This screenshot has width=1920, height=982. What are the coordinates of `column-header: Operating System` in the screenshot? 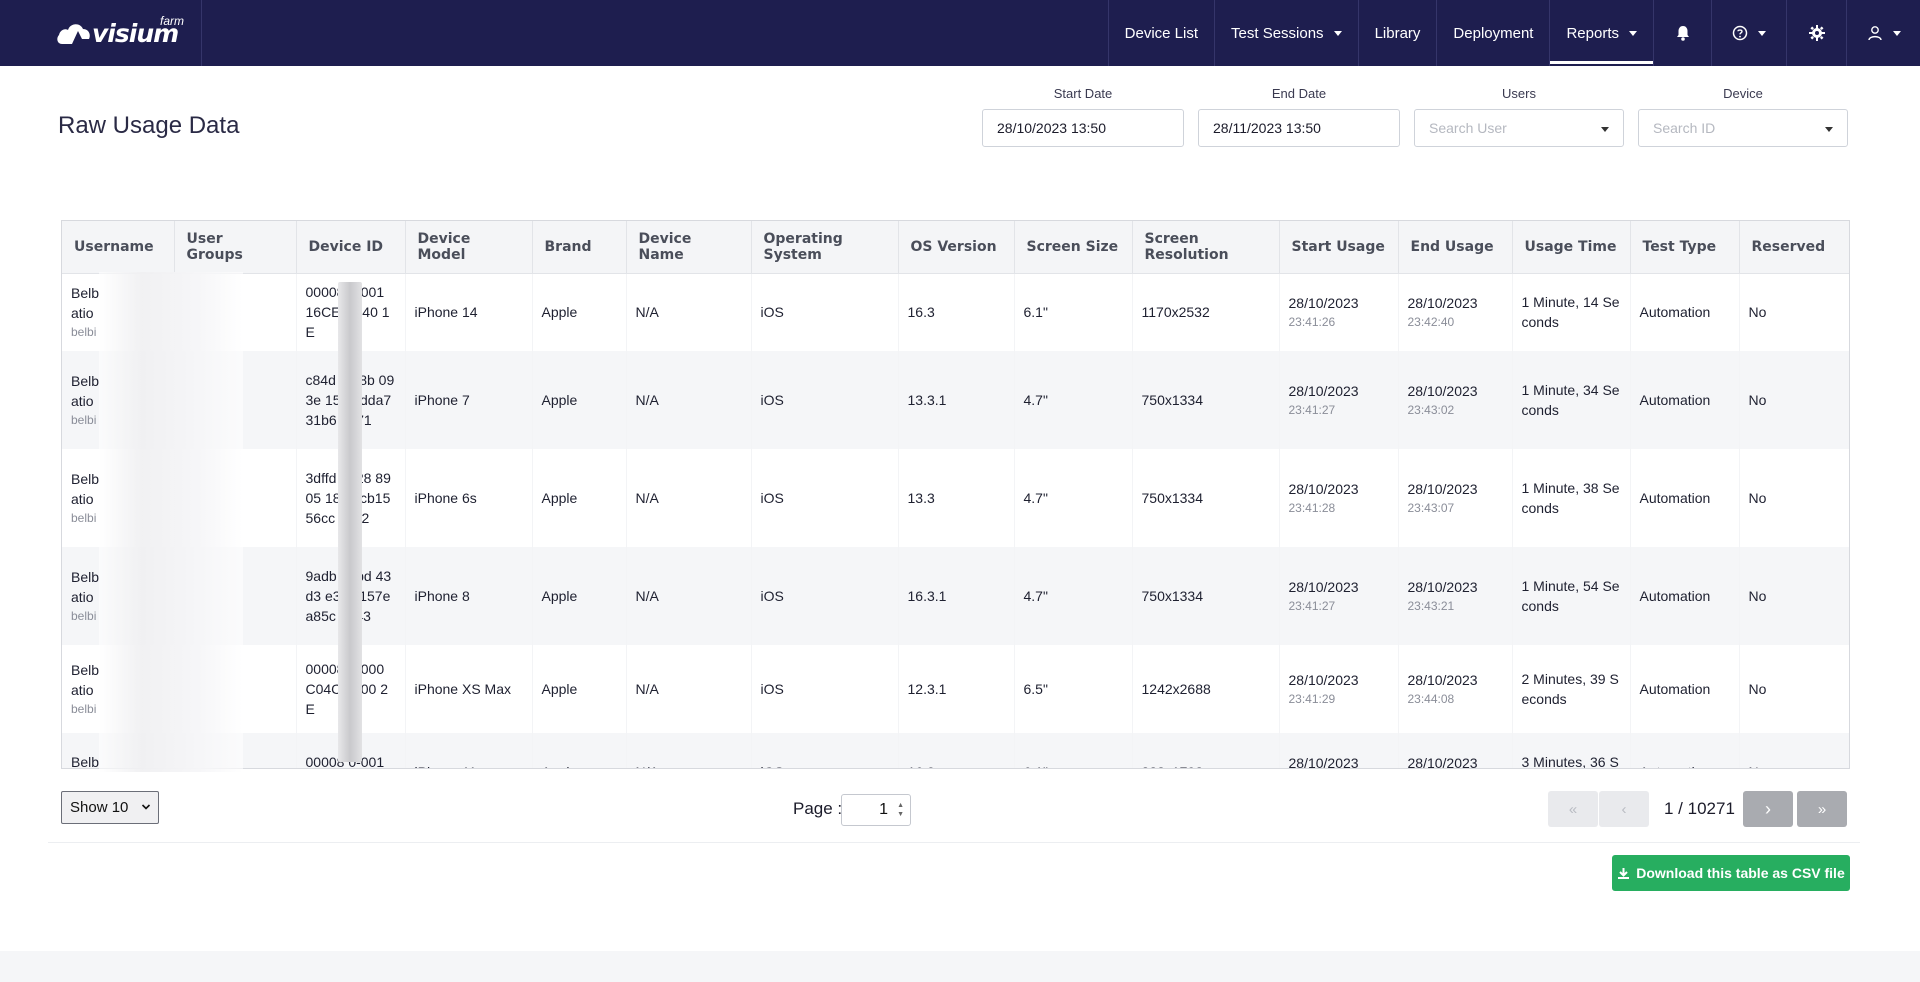 It's located at (825, 247).